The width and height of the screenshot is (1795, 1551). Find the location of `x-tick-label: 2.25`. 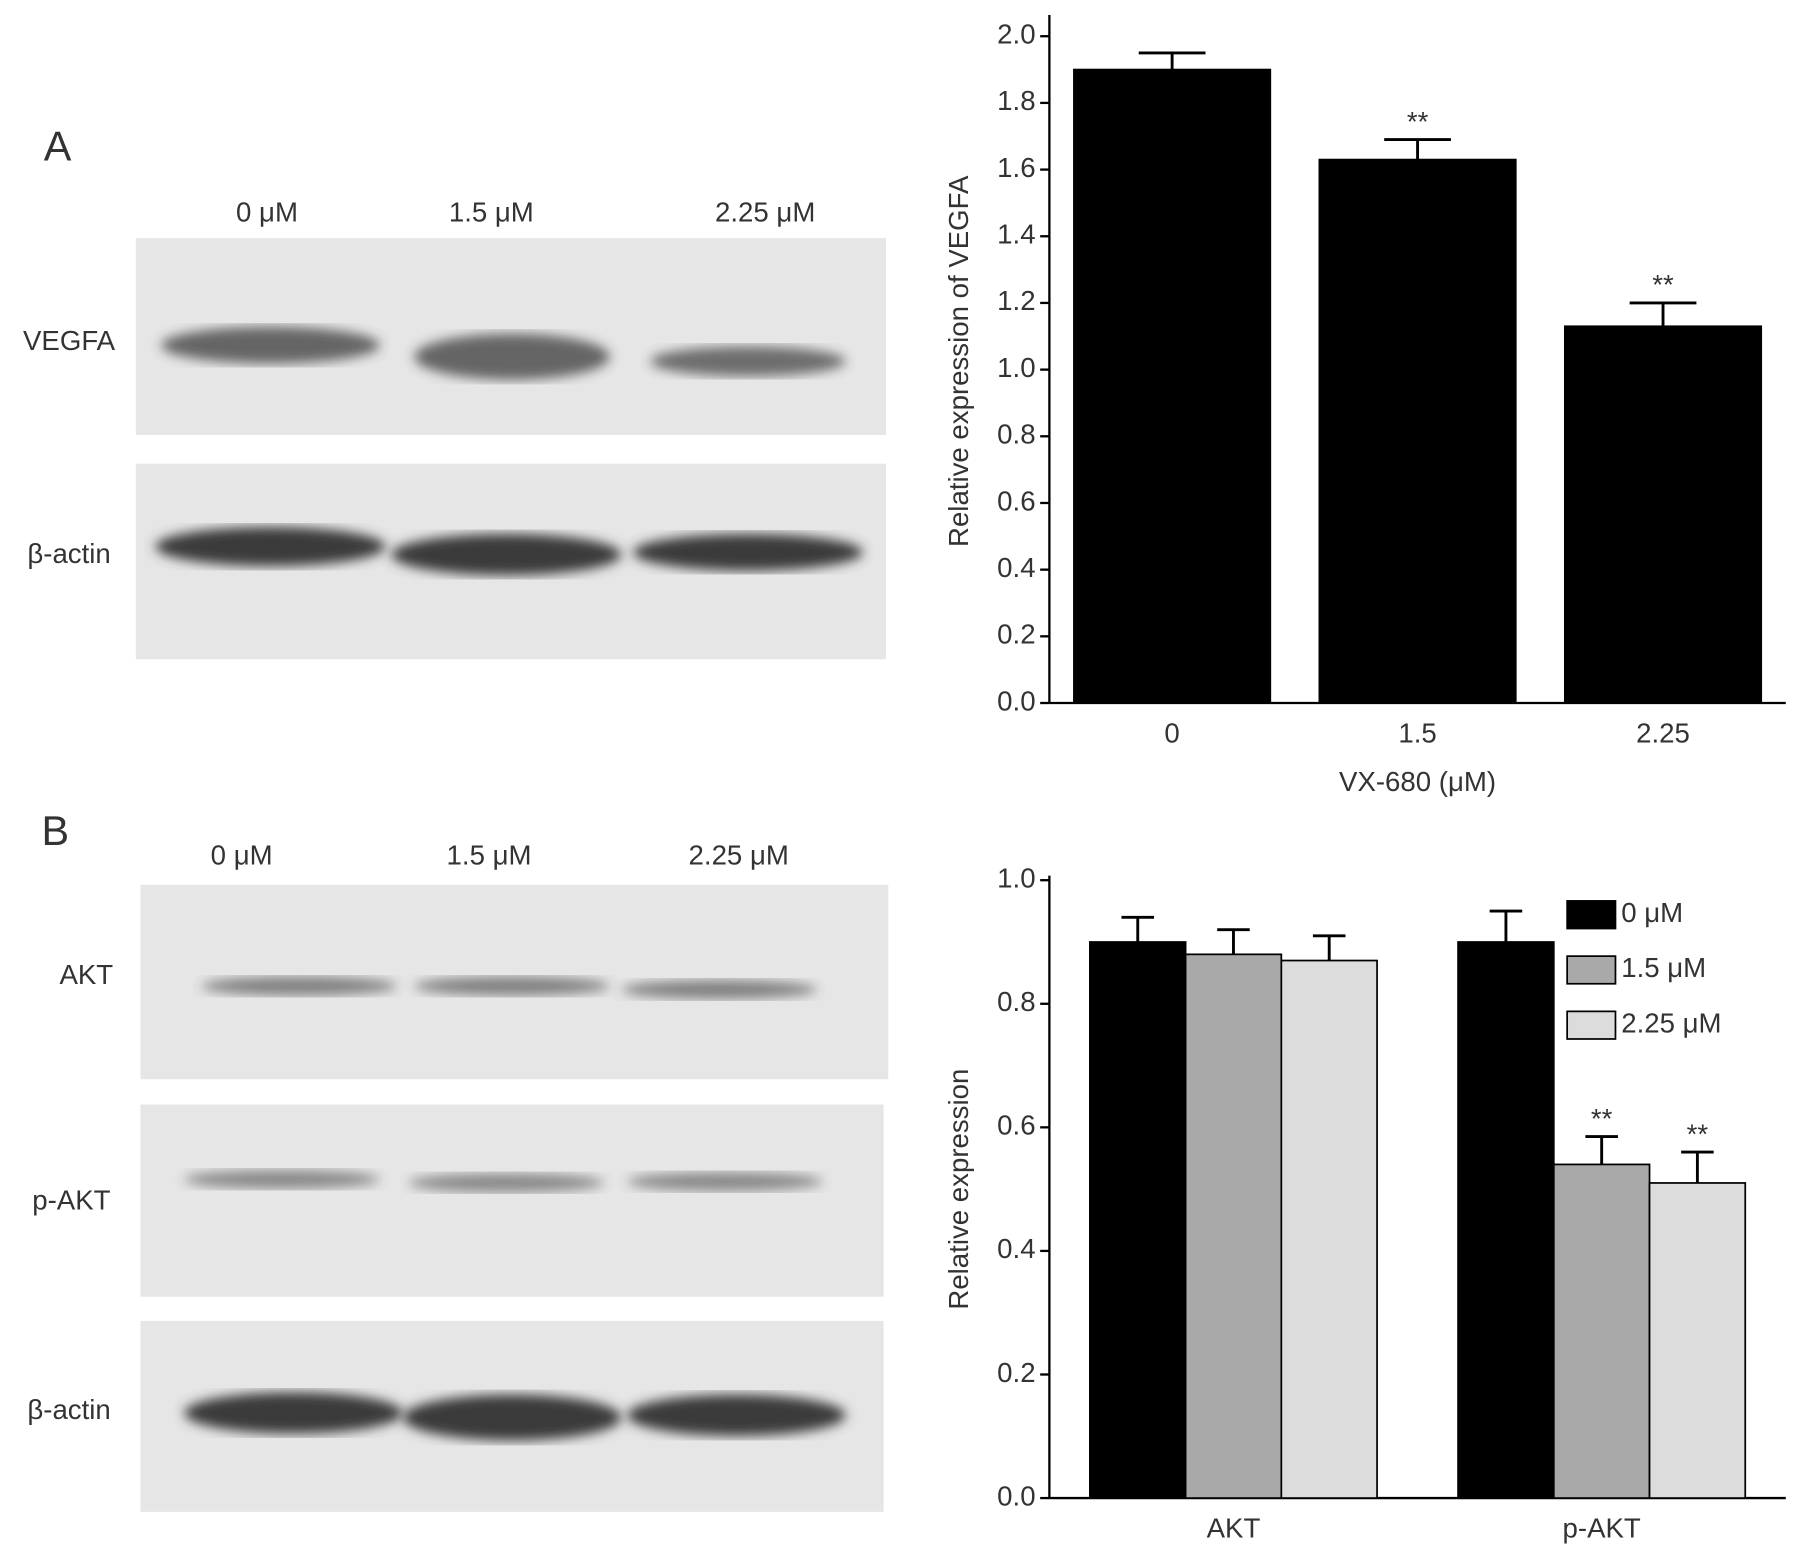

x-tick-label: 2.25 is located at coordinates (1663, 733).